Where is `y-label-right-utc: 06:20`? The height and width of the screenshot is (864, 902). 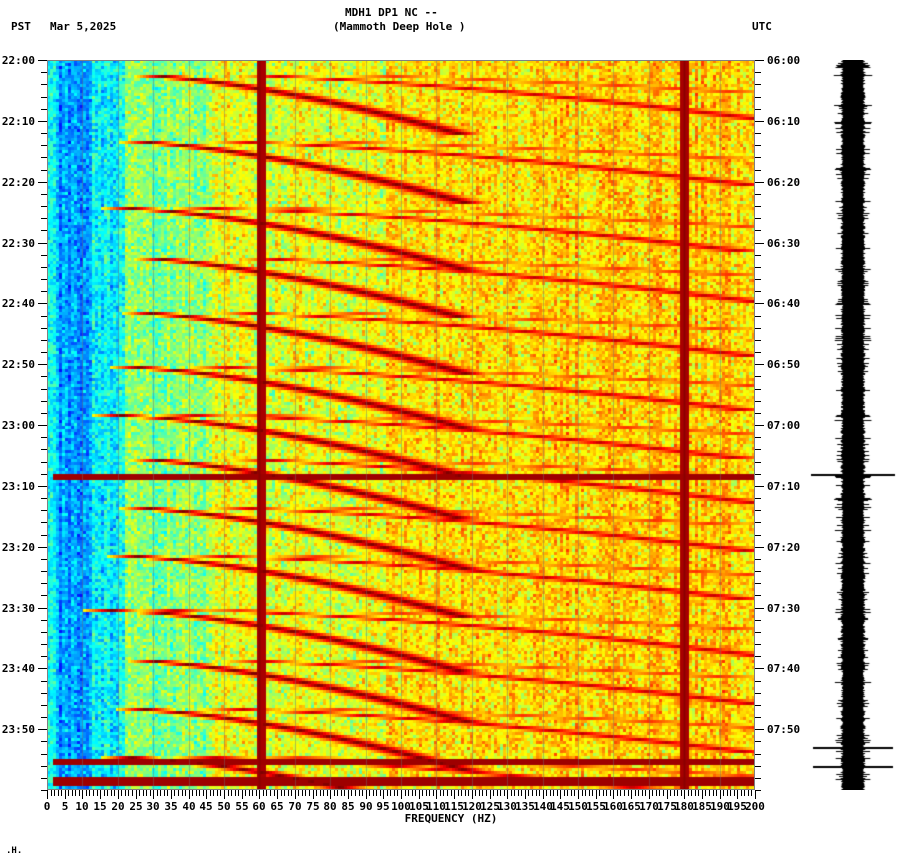 y-label-right-utc: 06:20 is located at coordinates (784, 182).